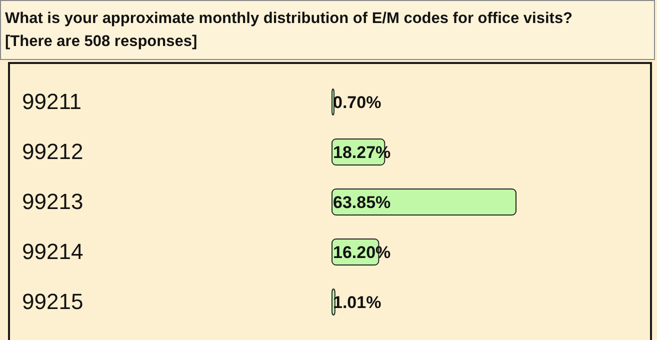 This screenshot has height=340, width=657. Describe the element at coordinates (53, 151) in the screenshot. I see `y-tick-label: 99212` at that location.